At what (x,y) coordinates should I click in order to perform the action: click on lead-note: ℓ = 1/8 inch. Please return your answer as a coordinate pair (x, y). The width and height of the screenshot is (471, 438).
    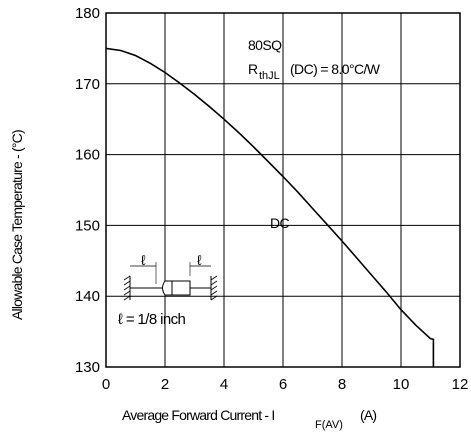
    Looking at the image, I should click on (152, 319).